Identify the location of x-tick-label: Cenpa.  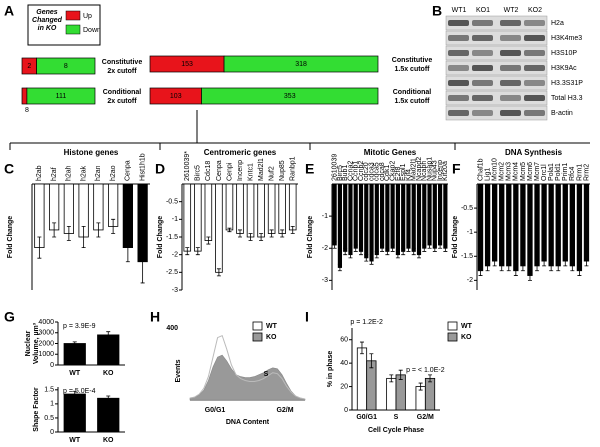
(128, 170).